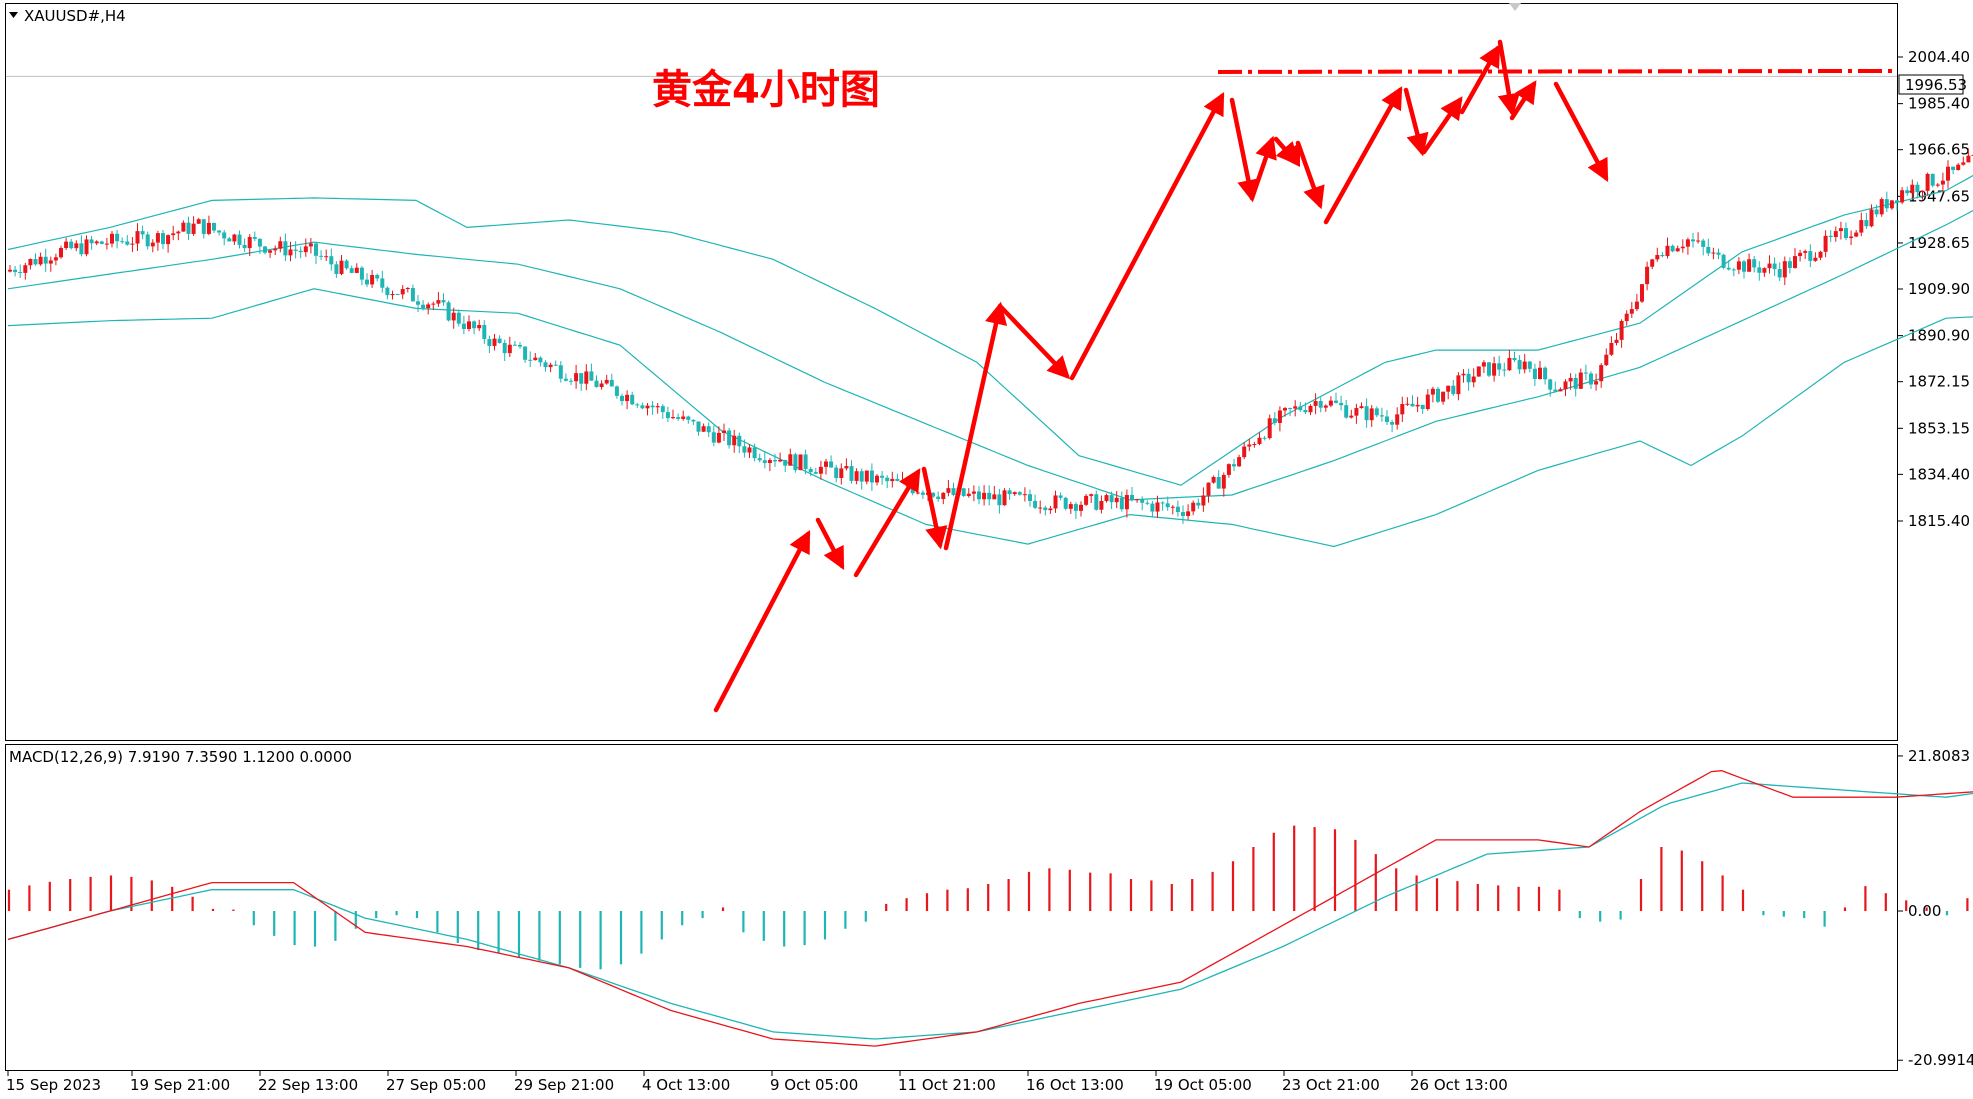  What do you see at coordinates (1939, 336) in the screenshot?
I see `y-tick-label: 1890.90` at bounding box center [1939, 336].